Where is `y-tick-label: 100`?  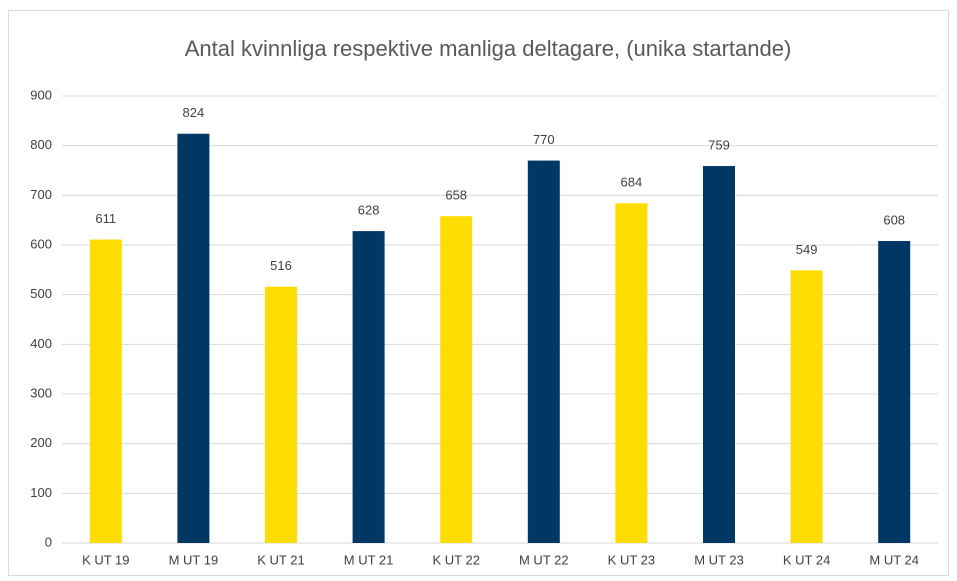 y-tick-label: 100 is located at coordinates (41, 492).